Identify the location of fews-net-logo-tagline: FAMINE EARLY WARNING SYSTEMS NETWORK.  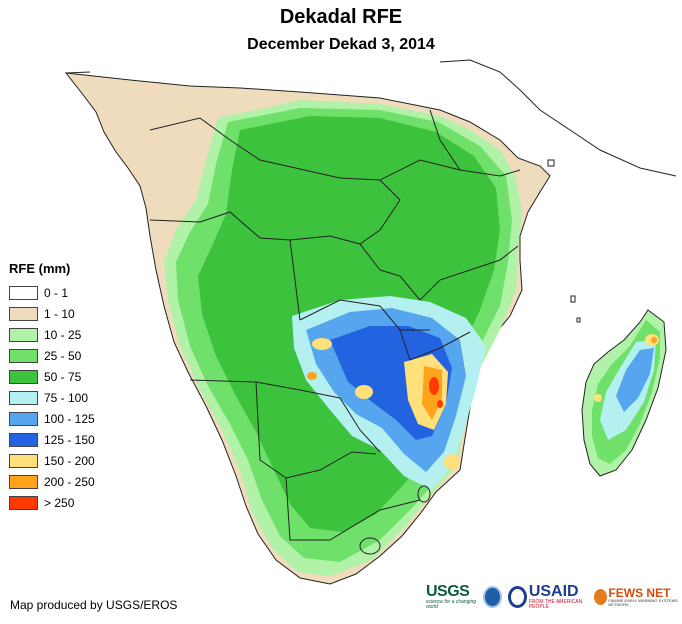
(643, 602).